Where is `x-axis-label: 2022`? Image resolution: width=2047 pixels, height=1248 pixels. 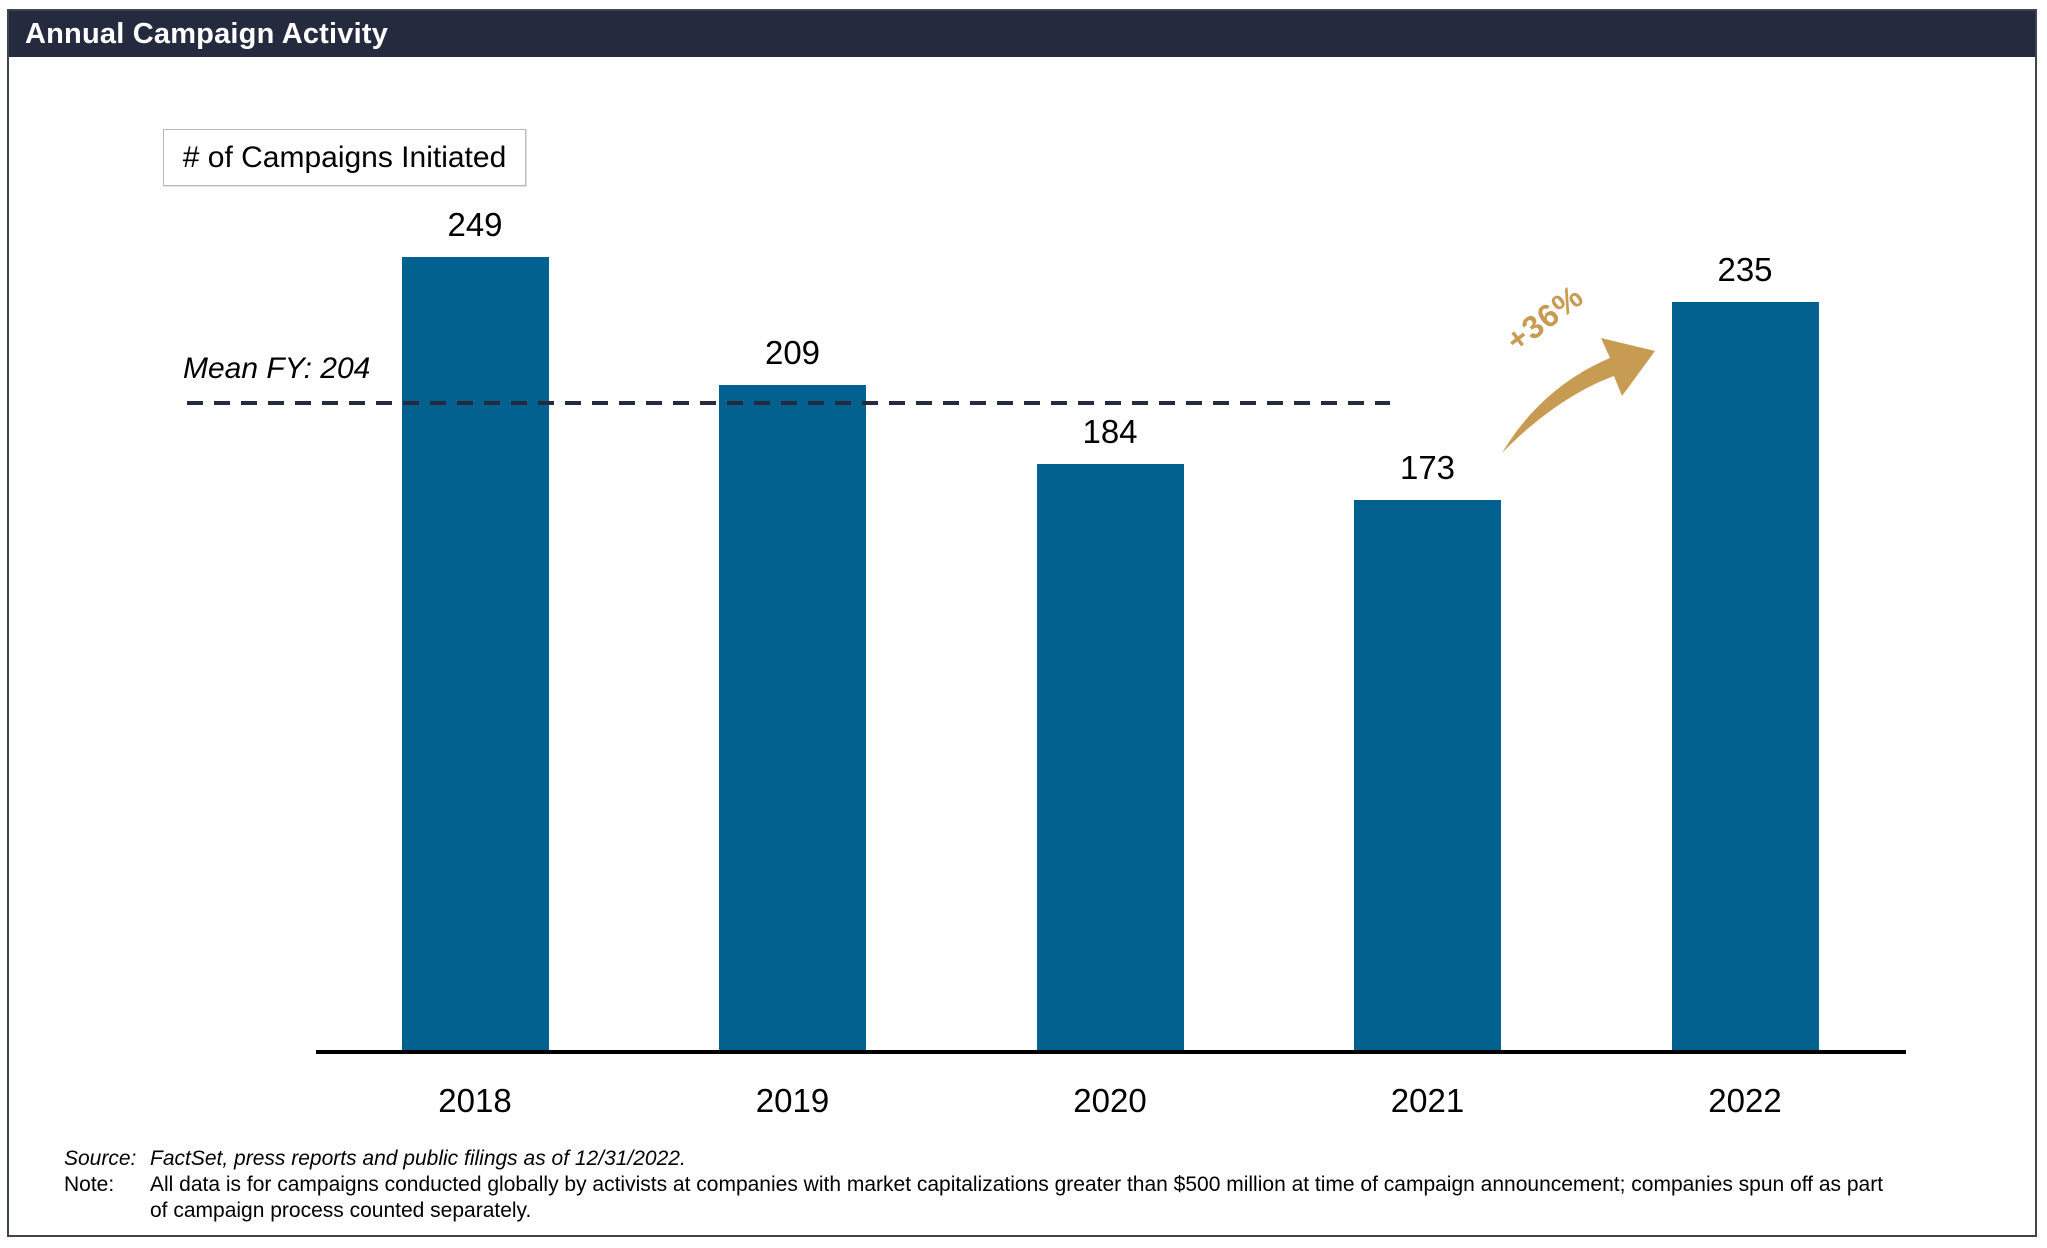
x-axis-label: 2022 is located at coordinates (1745, 1100).